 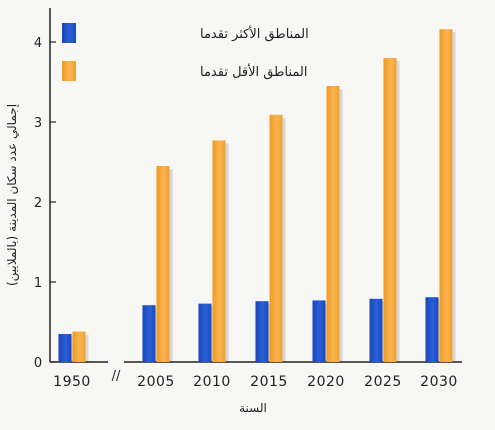 I want to click on bar-less-developed-2020, so click(x=333, y=224).